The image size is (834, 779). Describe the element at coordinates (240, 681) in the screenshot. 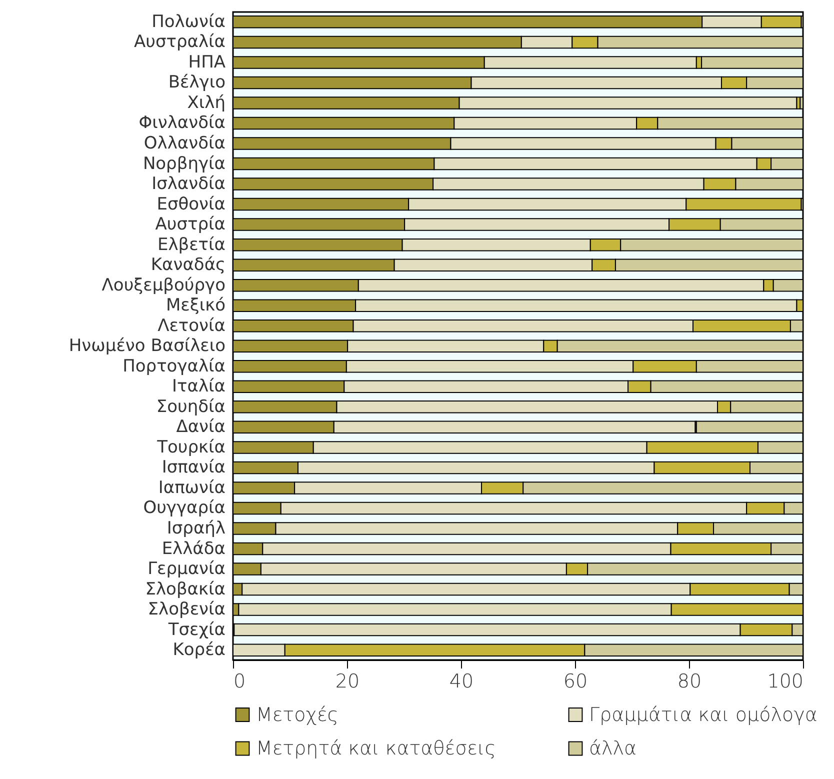

I see `x-tick-label: 0` at that location.